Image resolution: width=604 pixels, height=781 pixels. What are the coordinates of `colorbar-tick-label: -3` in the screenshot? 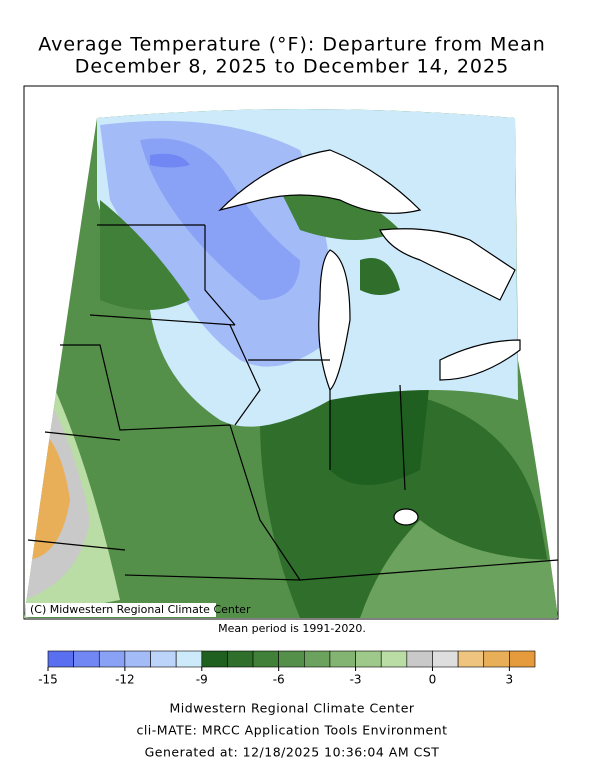 It's located at (356, 680).